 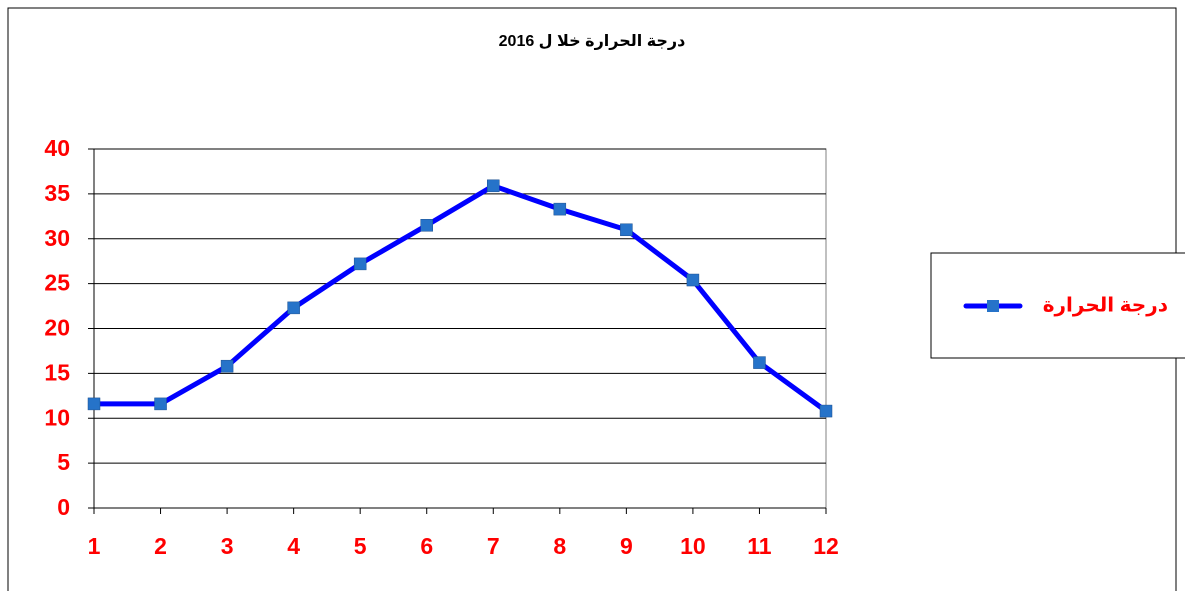 What do you see at coordinates (993, 306) in the screenshot?
I see `legend-marker` at bounding box center [993, 306].